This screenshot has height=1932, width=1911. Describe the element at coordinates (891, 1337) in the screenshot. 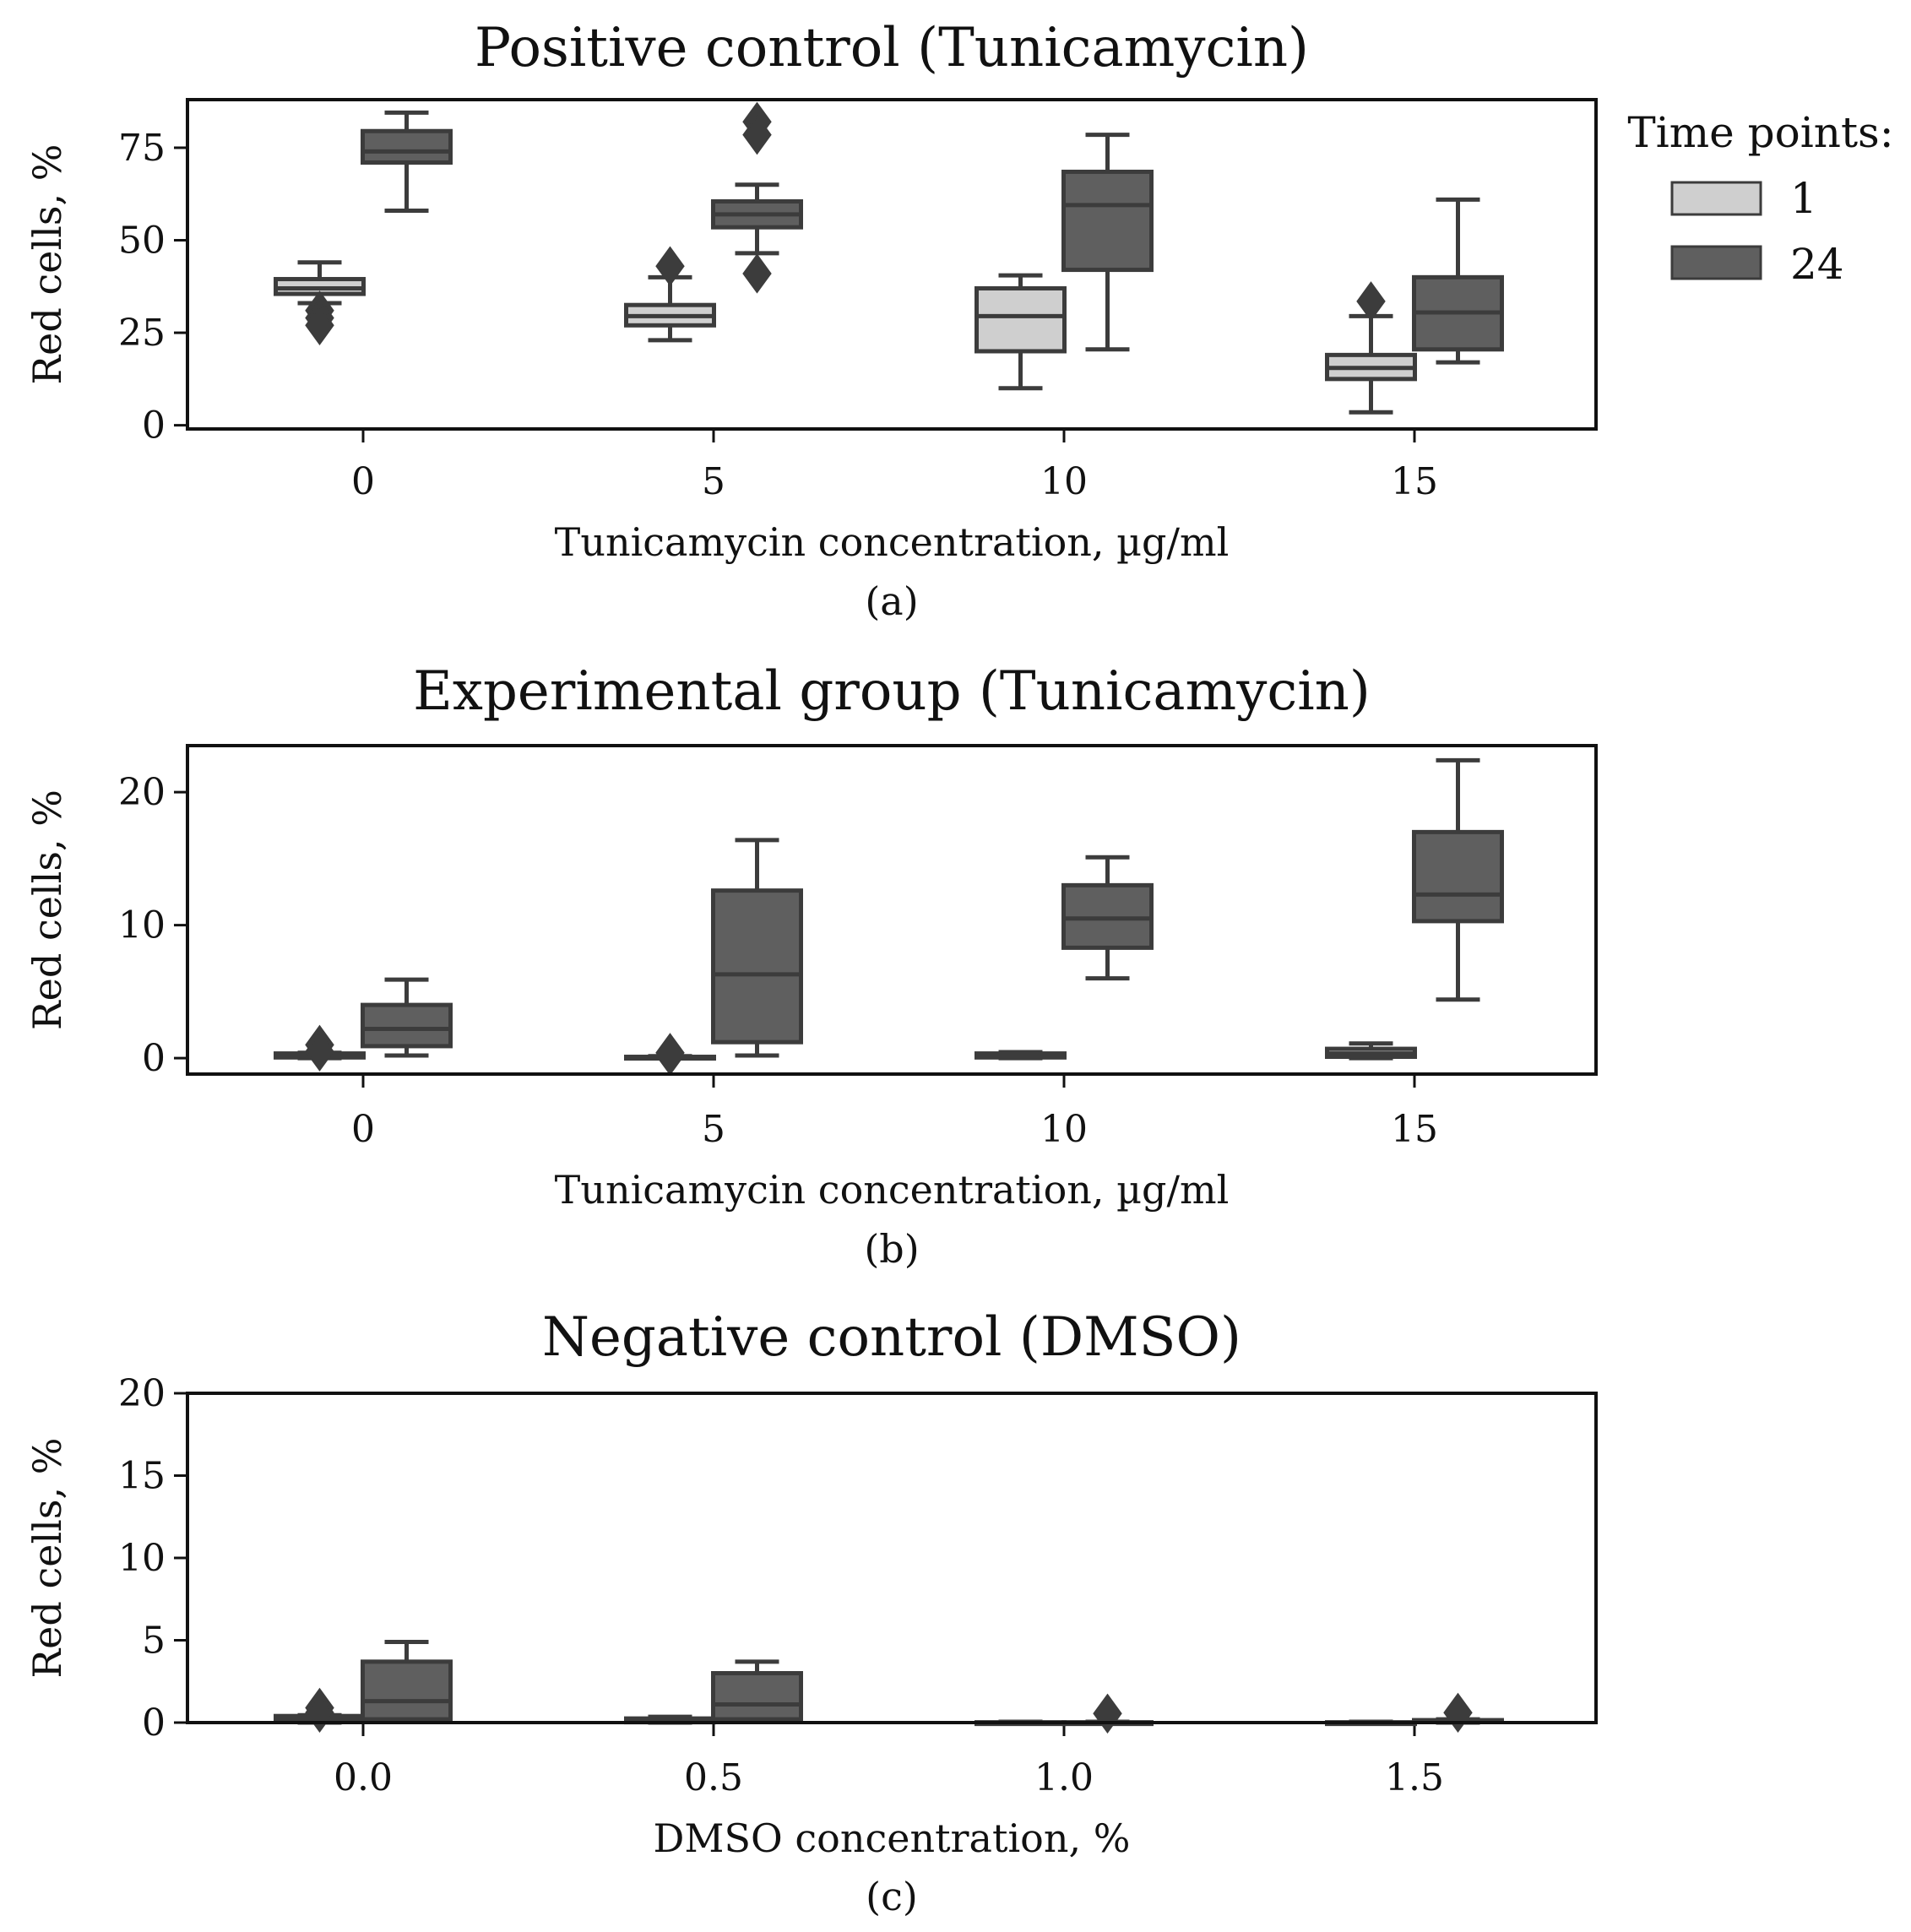

I see `panel-title: Negative control (DMSO)` at that location.